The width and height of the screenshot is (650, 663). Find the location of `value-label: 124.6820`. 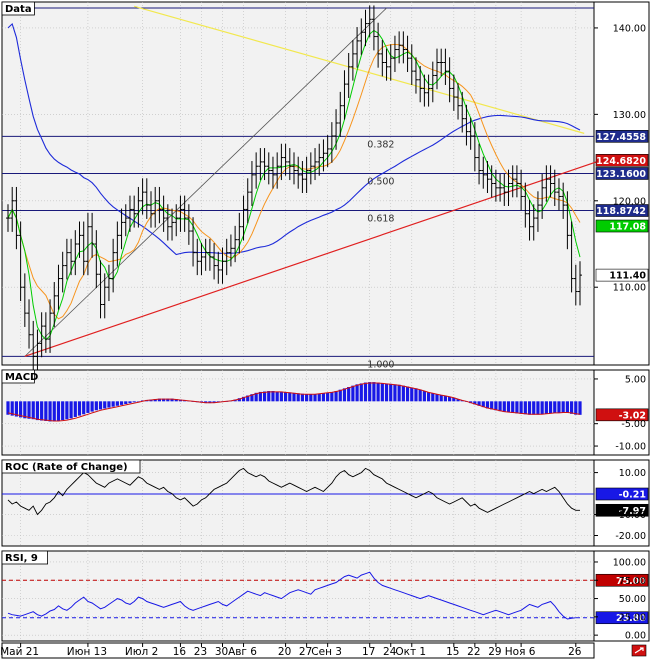

value-label: 124.6820 is located at coordinates (621, 161).